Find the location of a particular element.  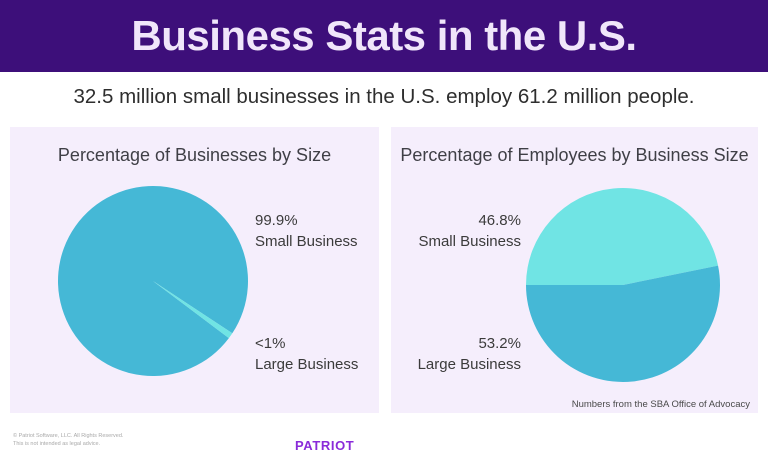

pie-chart-employees is located at coordinates (623, 285).